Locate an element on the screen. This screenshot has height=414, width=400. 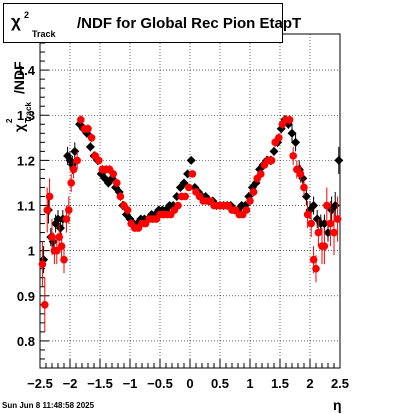
x-tick-label: −1.5 is located at coordinates (100, 383).